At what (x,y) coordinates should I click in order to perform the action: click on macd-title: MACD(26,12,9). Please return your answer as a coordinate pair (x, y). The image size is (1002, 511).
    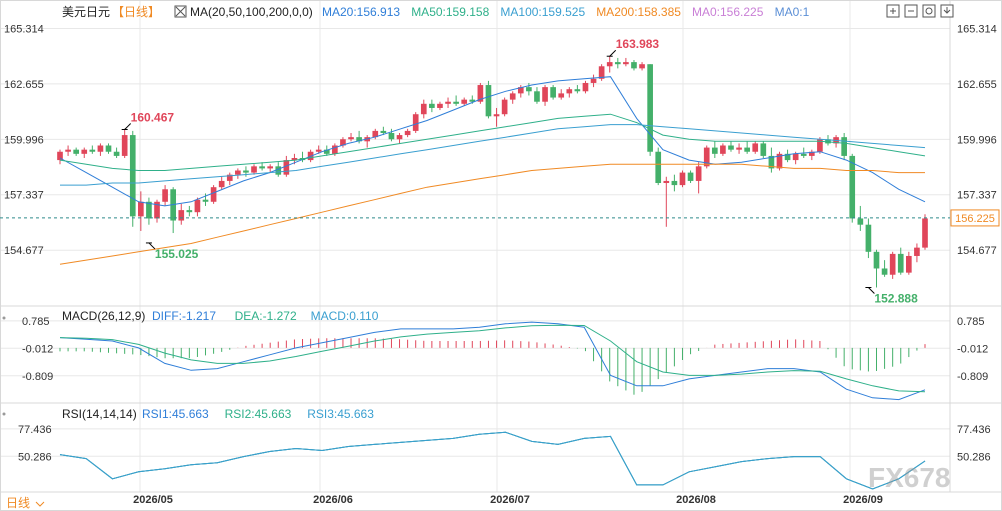
    Looking at the image, I should click on (103, 316).